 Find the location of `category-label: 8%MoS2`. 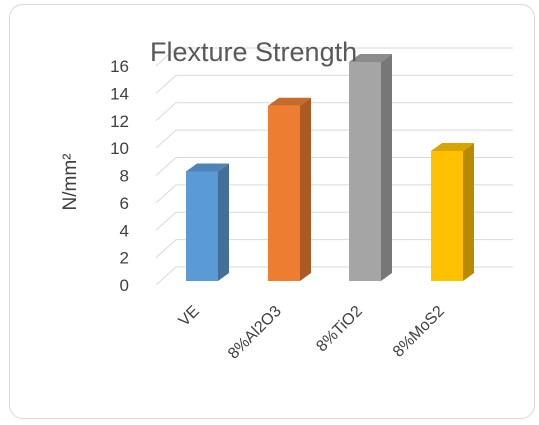

category-label: 8%MoS2 is located at coordinates (419, 332).